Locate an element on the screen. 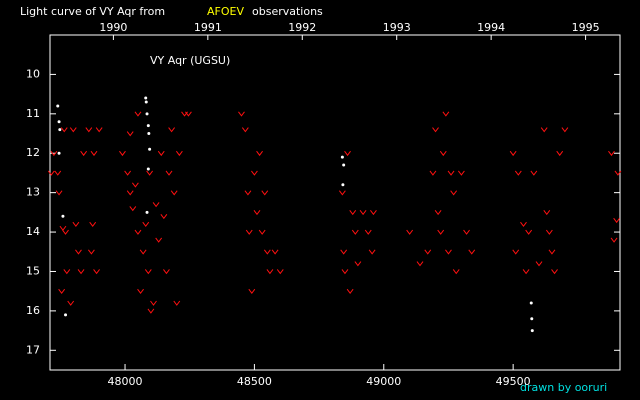 Image resolution: width=640 pixels, height=400 pixels. y-tick-label: 11 is located at coordinates (33, 113).